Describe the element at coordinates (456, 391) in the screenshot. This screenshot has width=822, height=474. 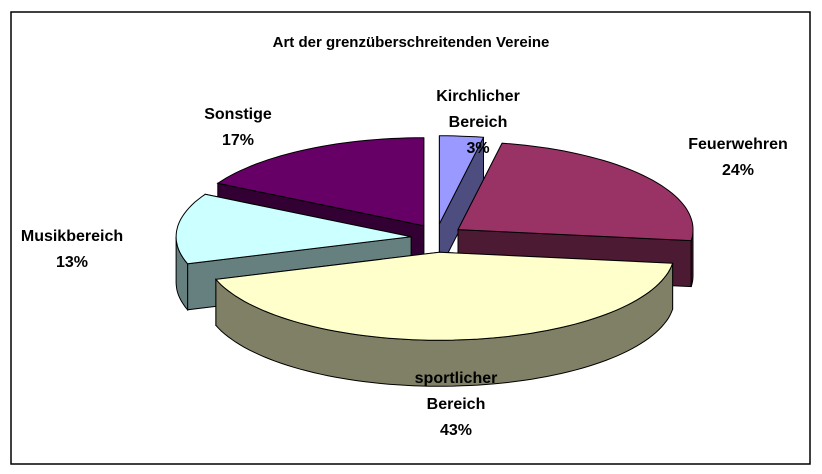
I see `category-name: sportlicher Bereich` at that location.